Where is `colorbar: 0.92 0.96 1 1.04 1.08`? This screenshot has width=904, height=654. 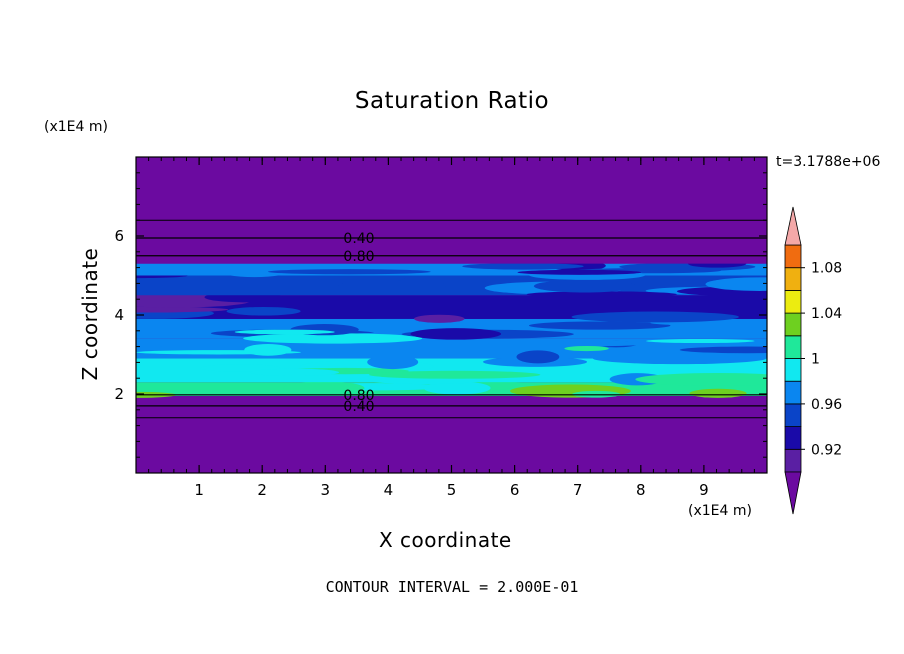 colorbar: 0.92 0.96 1 1.04 1.08 is located at coordinates (813, 360).